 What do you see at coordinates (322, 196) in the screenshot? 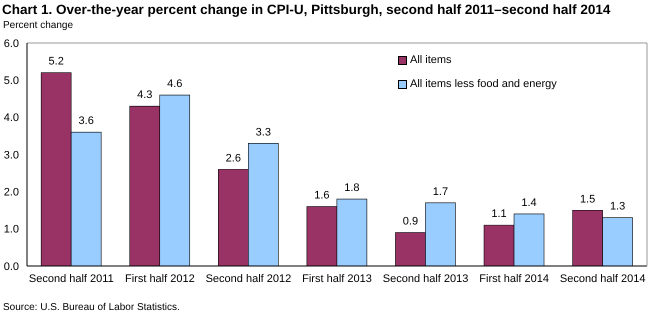
I see `data-label: 1.6` at bounding box center [322, 196].